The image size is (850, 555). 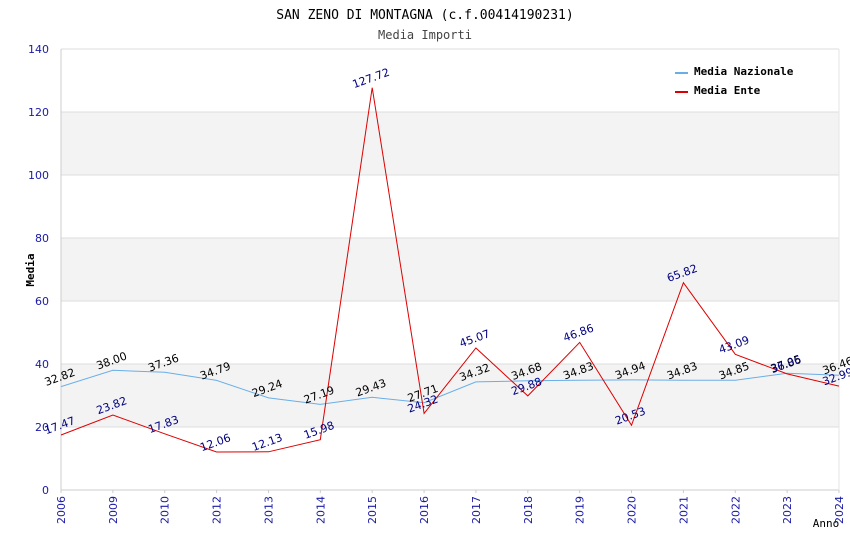 I want to click on y-tick-label: 40, so click(x=42, y=364).